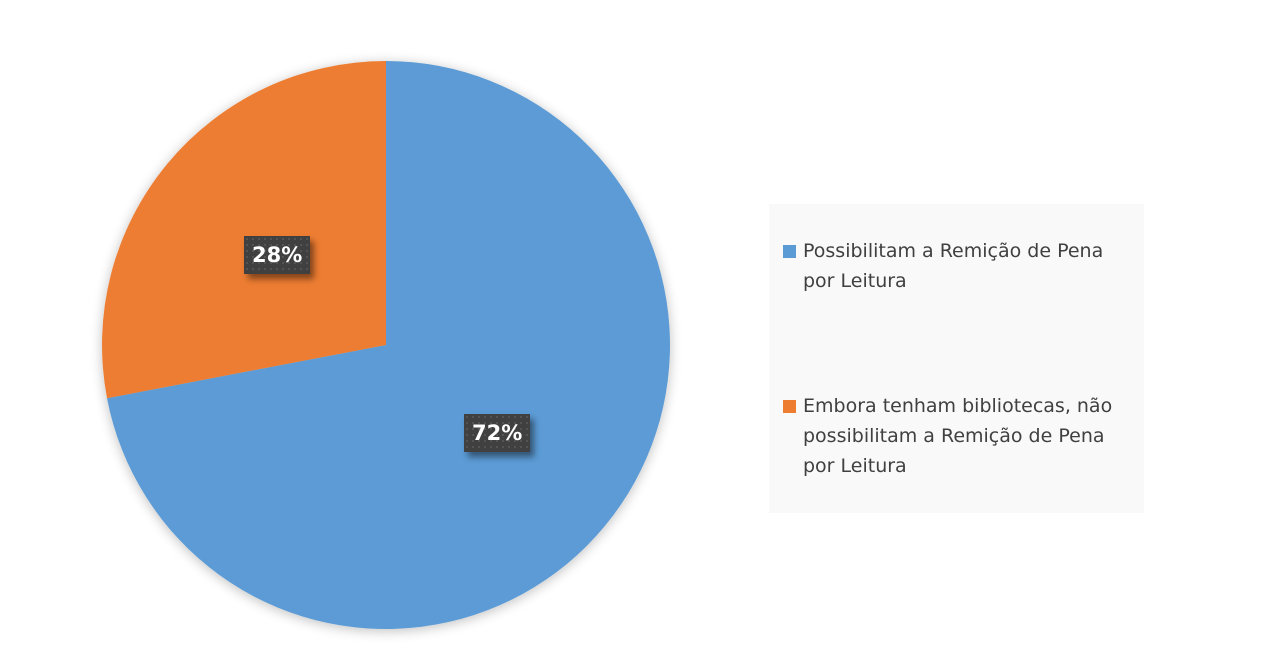 The image size is (1280, 655). What do you see at coordinates (277, 255) in the screenshot?
I see `data-label-slice-2: 28%` at bounding box center [277, 255].